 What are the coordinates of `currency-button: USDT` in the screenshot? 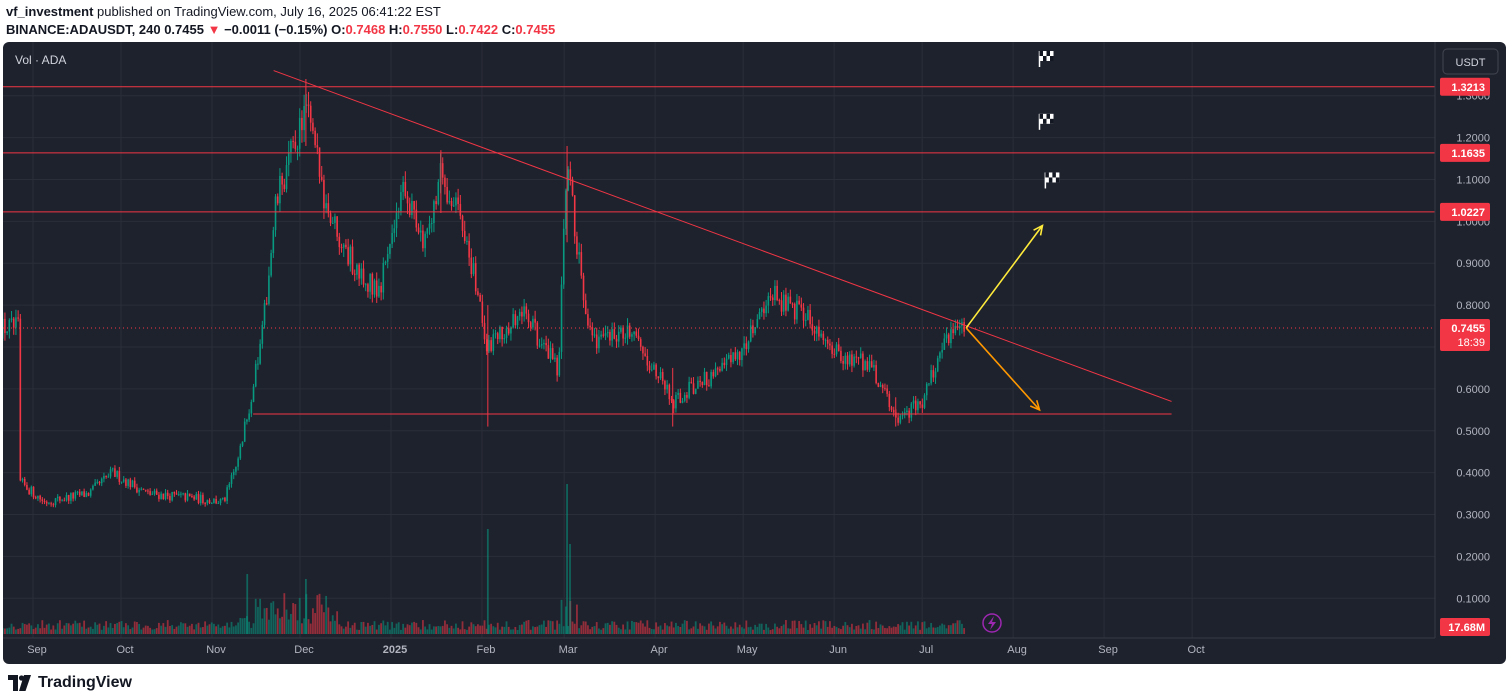 It's located at (1470, 61).